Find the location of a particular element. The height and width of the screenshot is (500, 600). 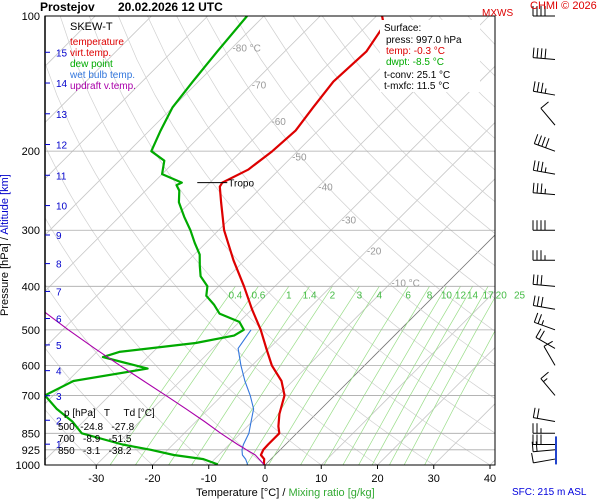

y-tick-label: 500 is located at coordinates (31, 331).